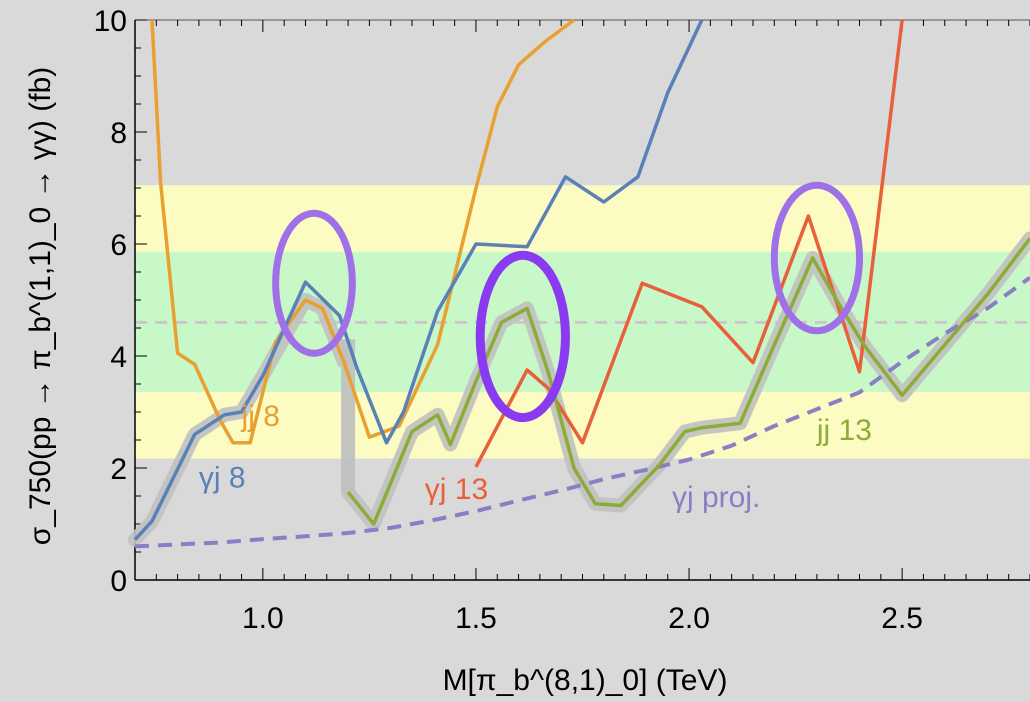 Image resolution: width=1030 pixels, height=702 pixels. I want to click on x-axis-title: M[π_b^(8,1)_0] (TeV), so click(585, 680).